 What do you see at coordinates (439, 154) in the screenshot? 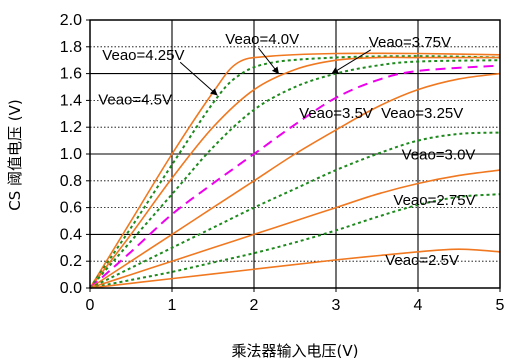
I see `annotation-label: Veao=3.0V` at bounding box center [439, 154].